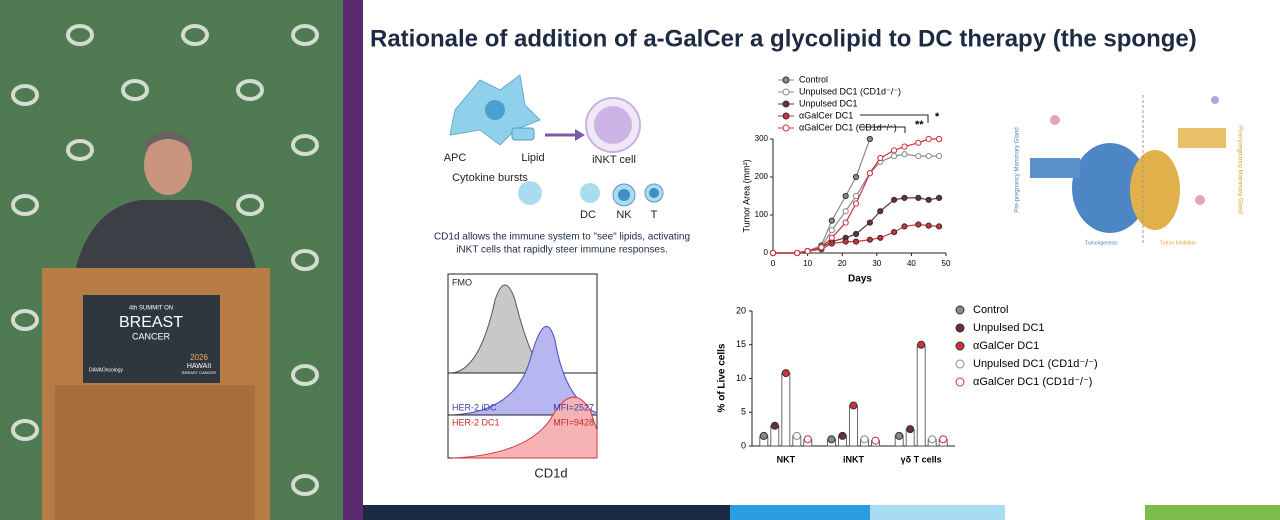  What do you see at coordinates (151, 322) in the screenshot?
I see `sign-text: BREAST` at bounding box center [151, 322].